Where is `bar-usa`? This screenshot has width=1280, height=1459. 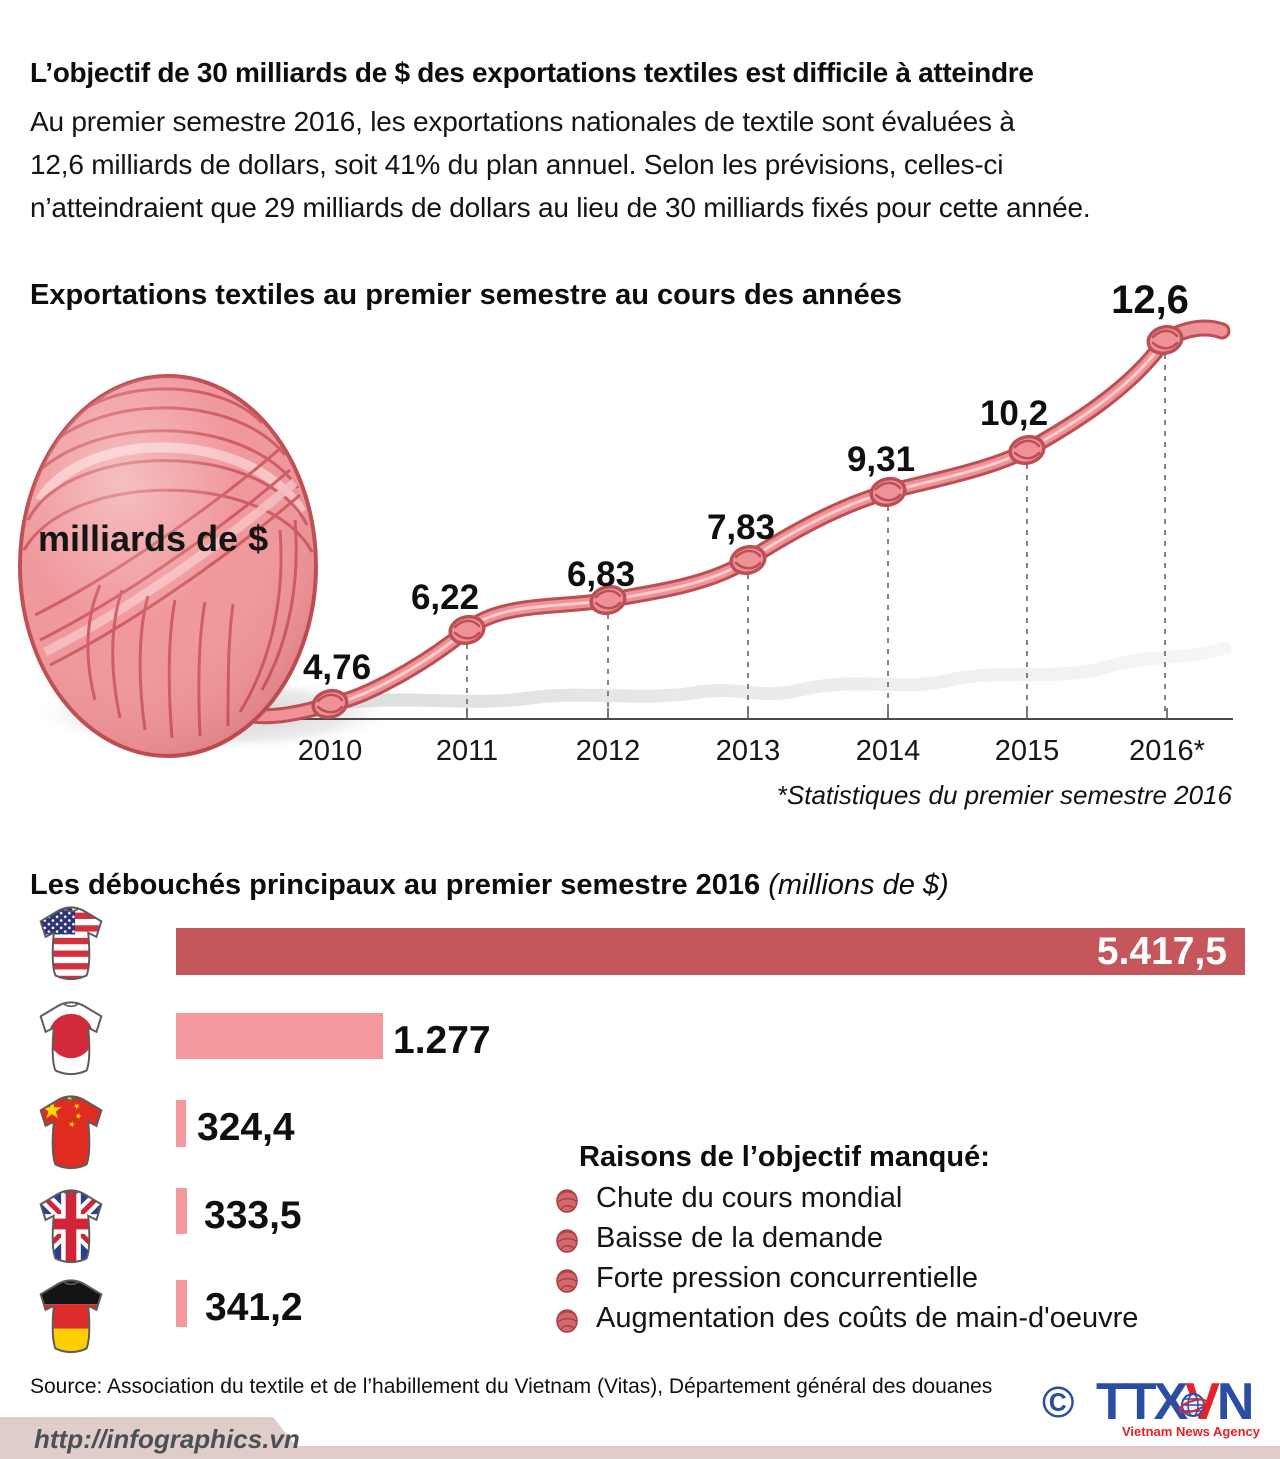 bar-usa is located at coordinates (710, 951).